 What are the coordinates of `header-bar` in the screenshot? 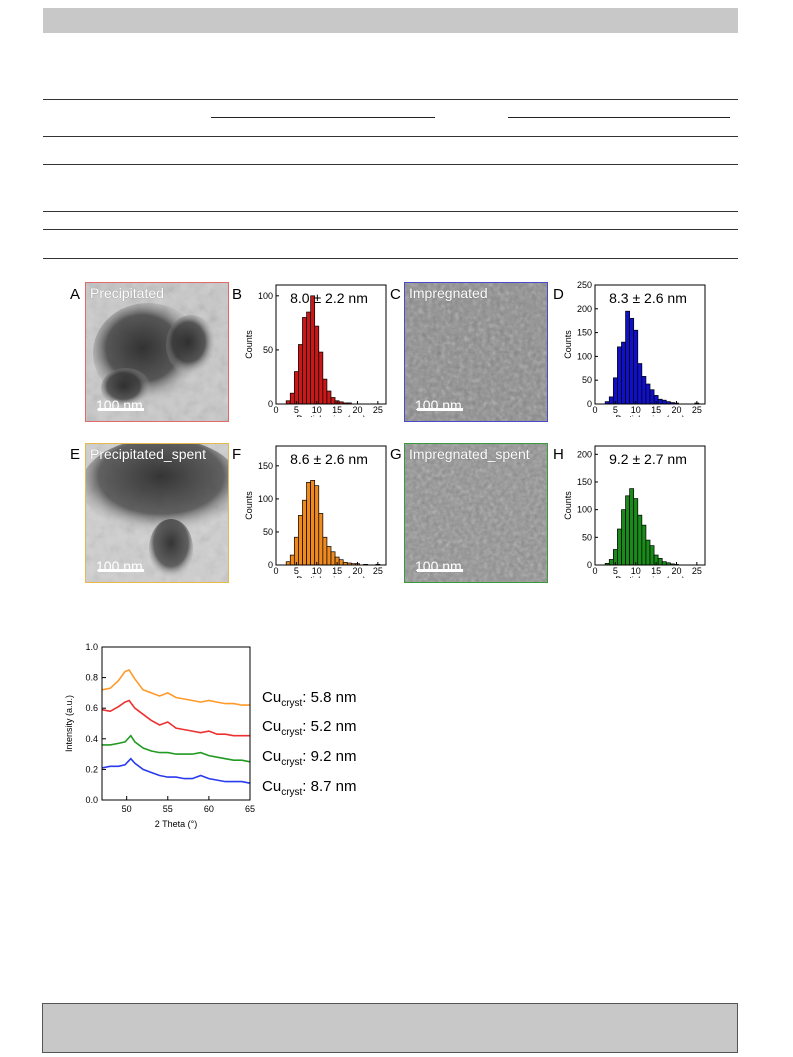 It's located at (390, 20).